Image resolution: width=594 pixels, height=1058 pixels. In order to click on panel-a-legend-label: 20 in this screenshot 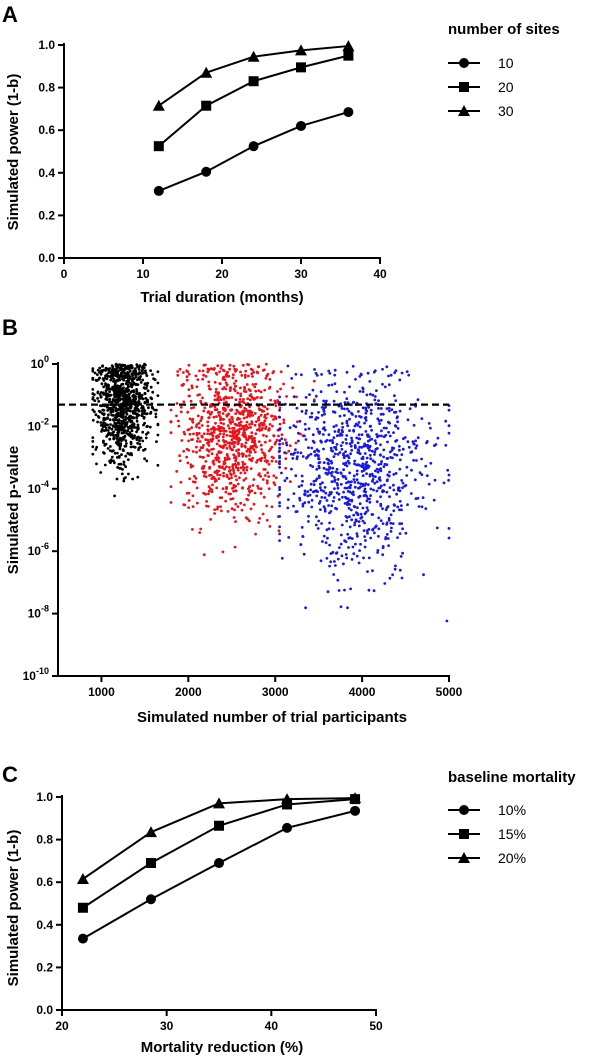, I will do `click(506, 87)`.